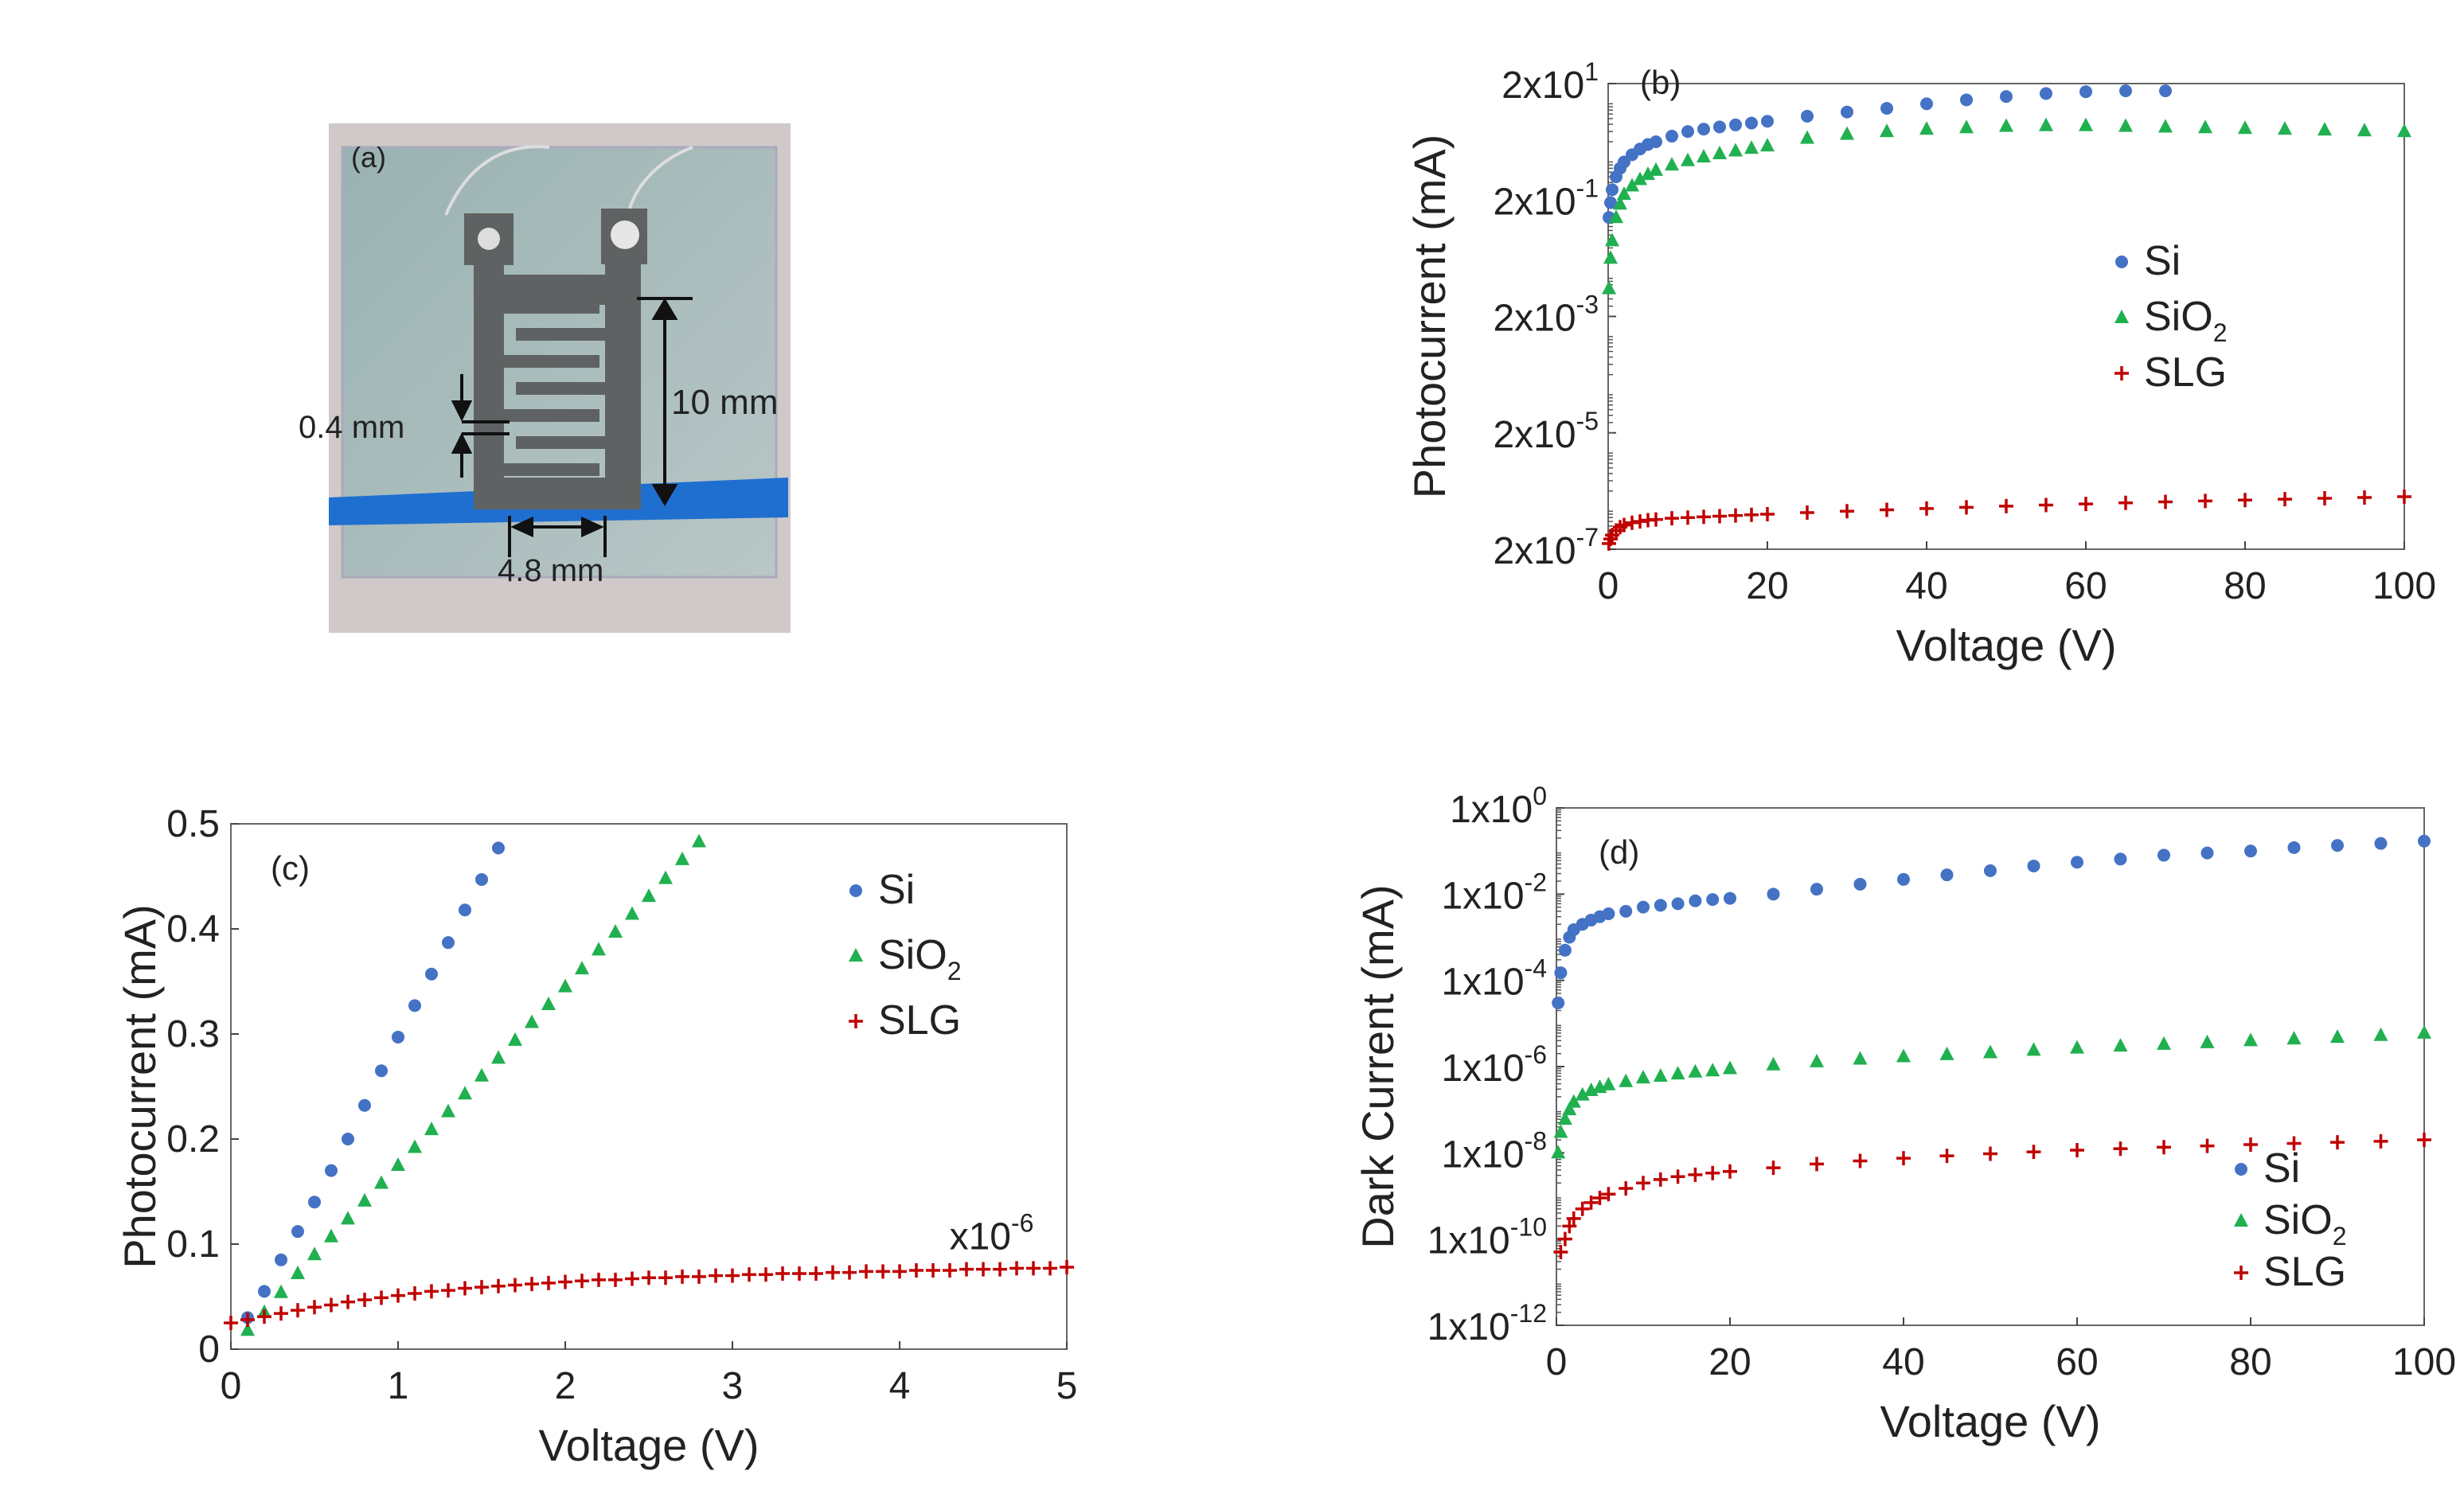 The width and height of the screenshot is (2464, 1502). What do you see at coordinates (193, 1034) in the screenshot?
I see `y-tick-label: 0.3` at bounding box center [193, 1034].